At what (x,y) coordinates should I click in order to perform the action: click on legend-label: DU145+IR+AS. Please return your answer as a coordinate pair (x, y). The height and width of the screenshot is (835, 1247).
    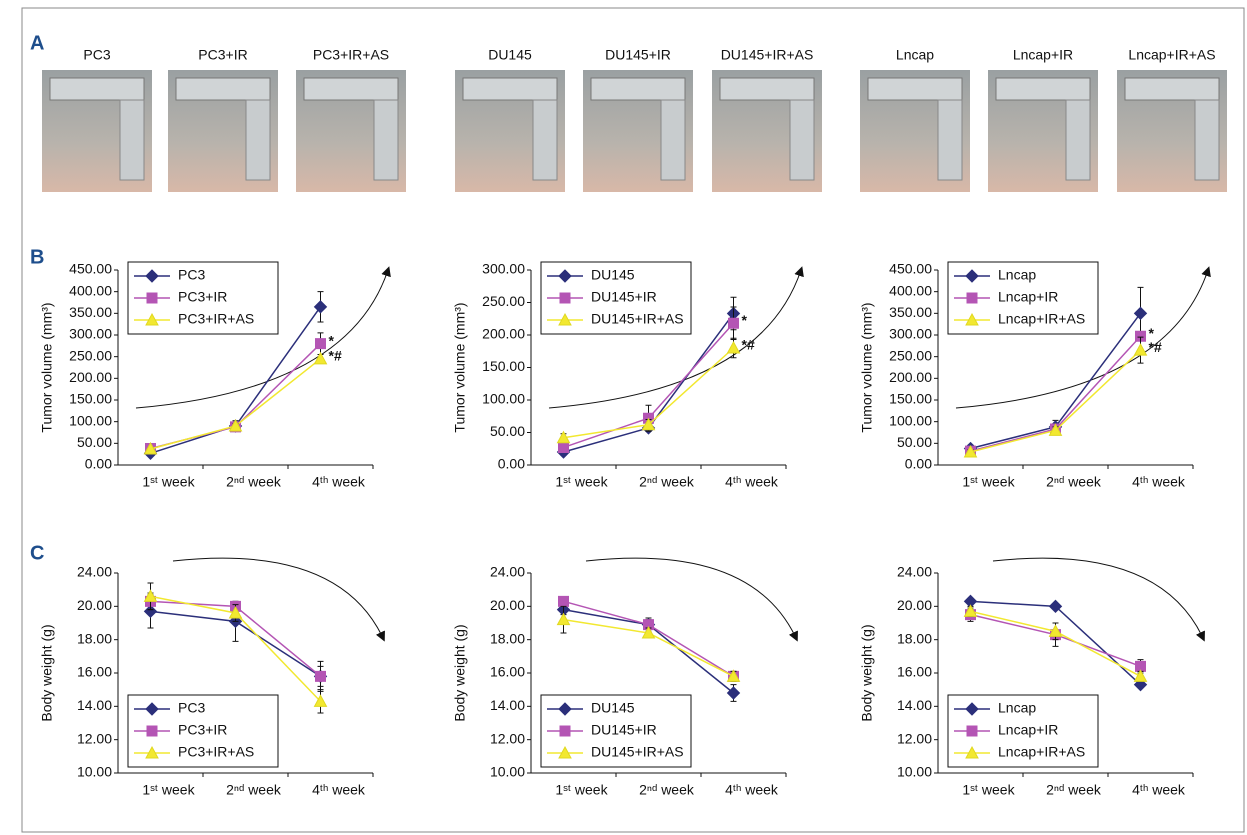
    Looking at the image, I should click on (637, 319).